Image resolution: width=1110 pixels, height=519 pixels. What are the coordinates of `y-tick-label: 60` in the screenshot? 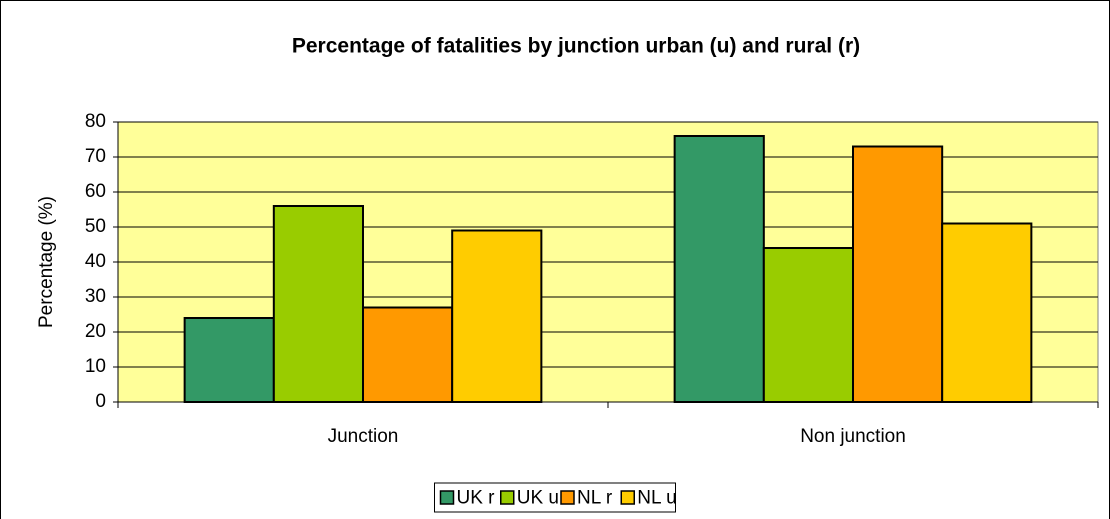 It's located at (95, 191).